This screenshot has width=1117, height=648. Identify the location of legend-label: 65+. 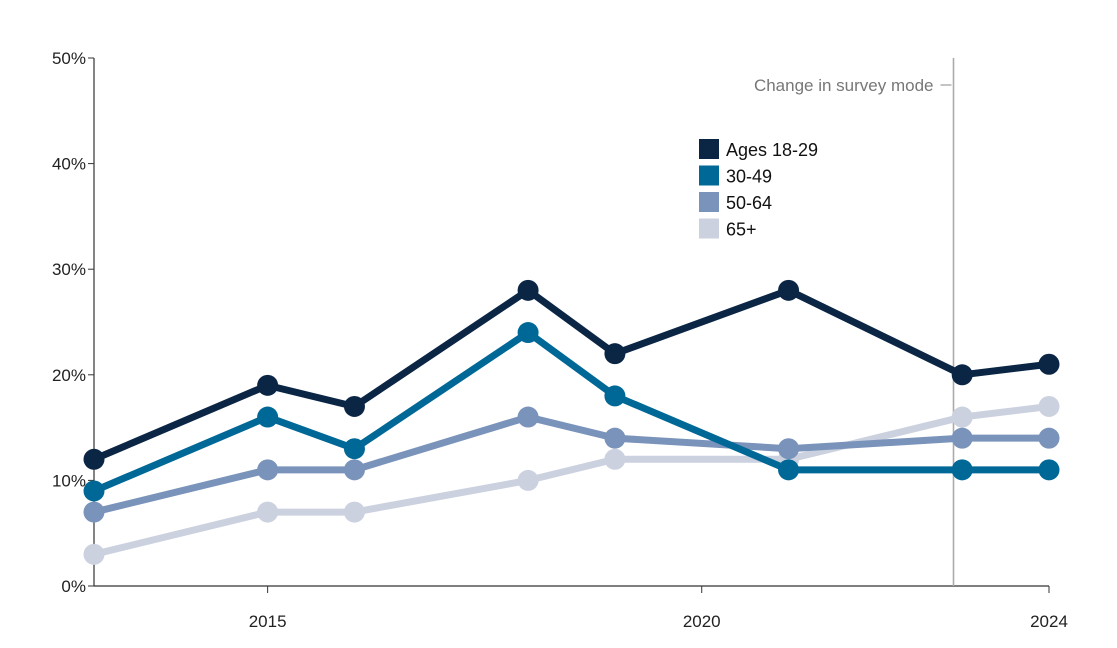
(741, 230).